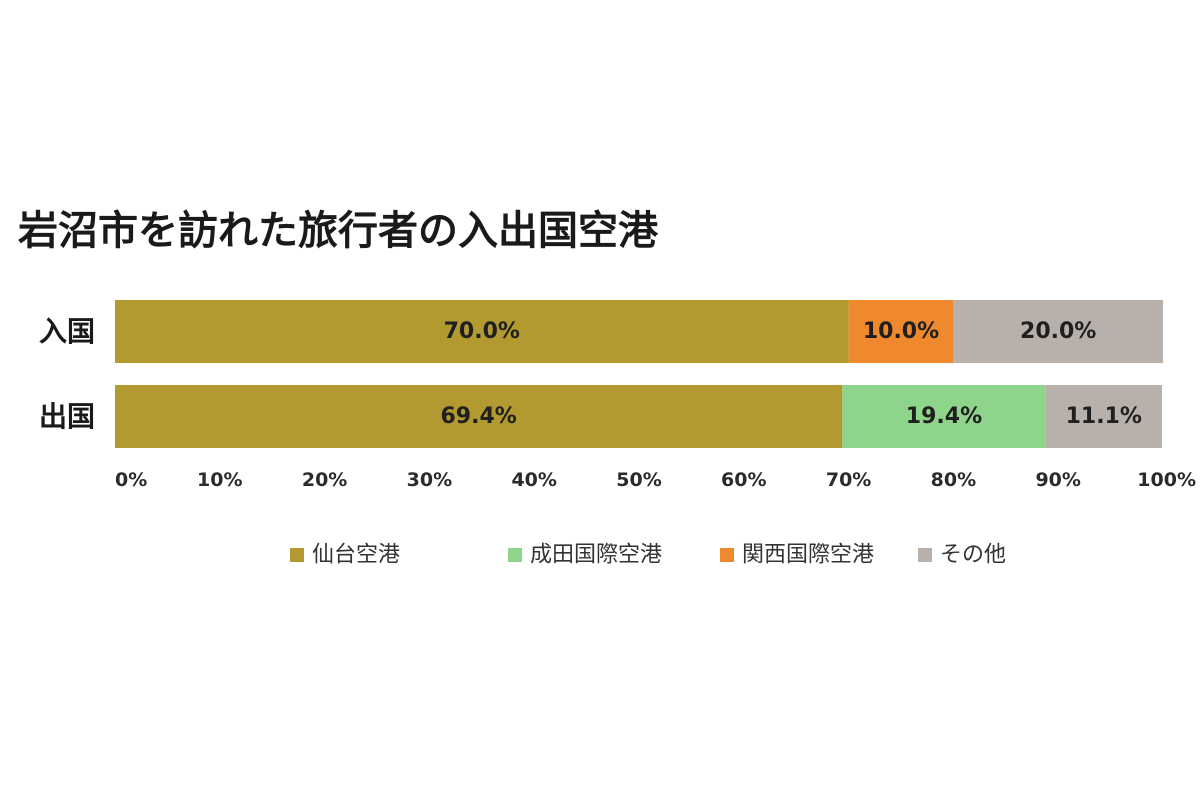 This screenshot has height=800, width=1200. I want to click on x-axis-ticks: 0% 10% 20% 30% 40% 50% 60% 70% 80% 90% 100%, so click(655, 480).